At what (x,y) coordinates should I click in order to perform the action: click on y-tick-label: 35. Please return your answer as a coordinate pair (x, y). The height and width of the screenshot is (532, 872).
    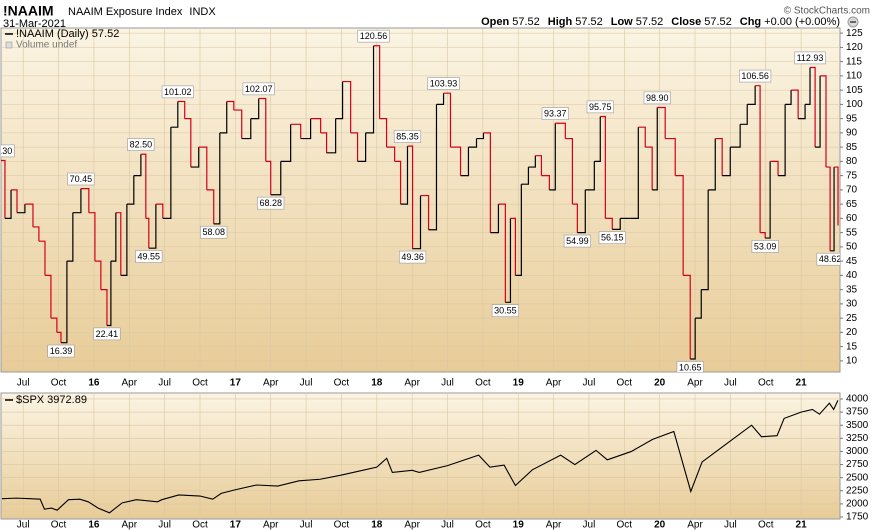
    Looking at the image, I should click on (852, 289).